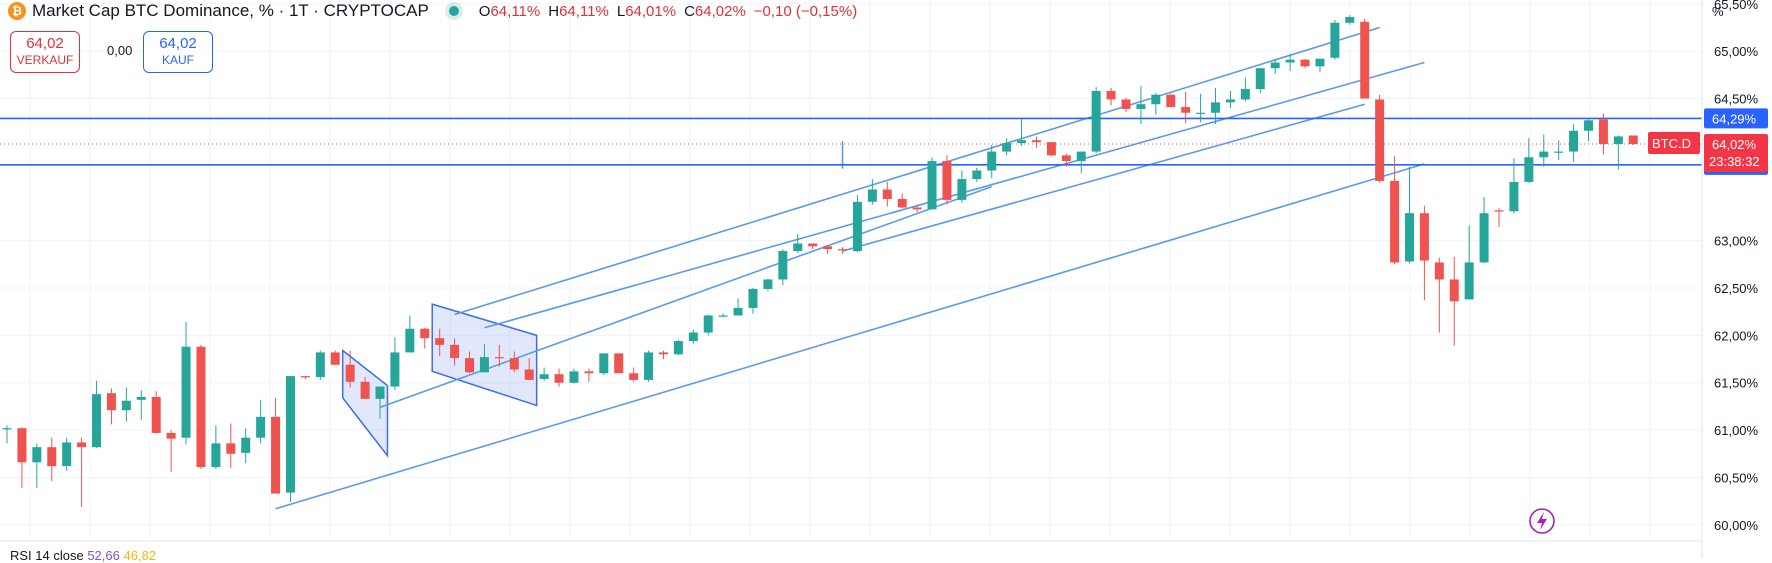 The height and width of the screenshot is (563, 1772). I want to click on y-tick-label: 61,50%, so click(1736, 383).